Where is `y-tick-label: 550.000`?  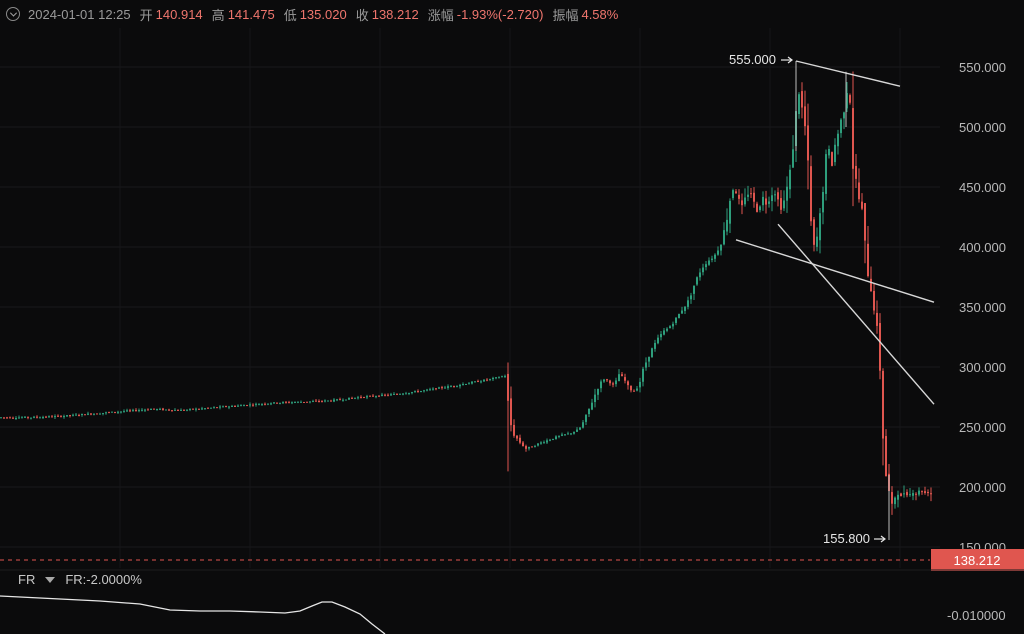 y-tick-label: 550.000 is located at coordinates (982, 67).